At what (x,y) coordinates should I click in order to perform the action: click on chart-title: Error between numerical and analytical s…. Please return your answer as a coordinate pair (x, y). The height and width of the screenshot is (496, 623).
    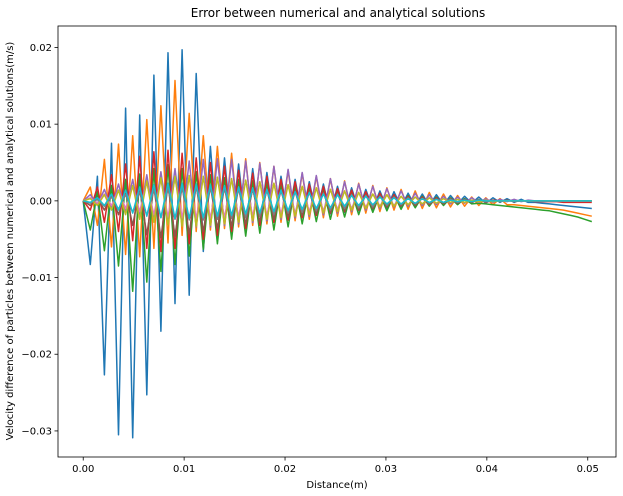
    Looking at the image, I should click on (338, 13).